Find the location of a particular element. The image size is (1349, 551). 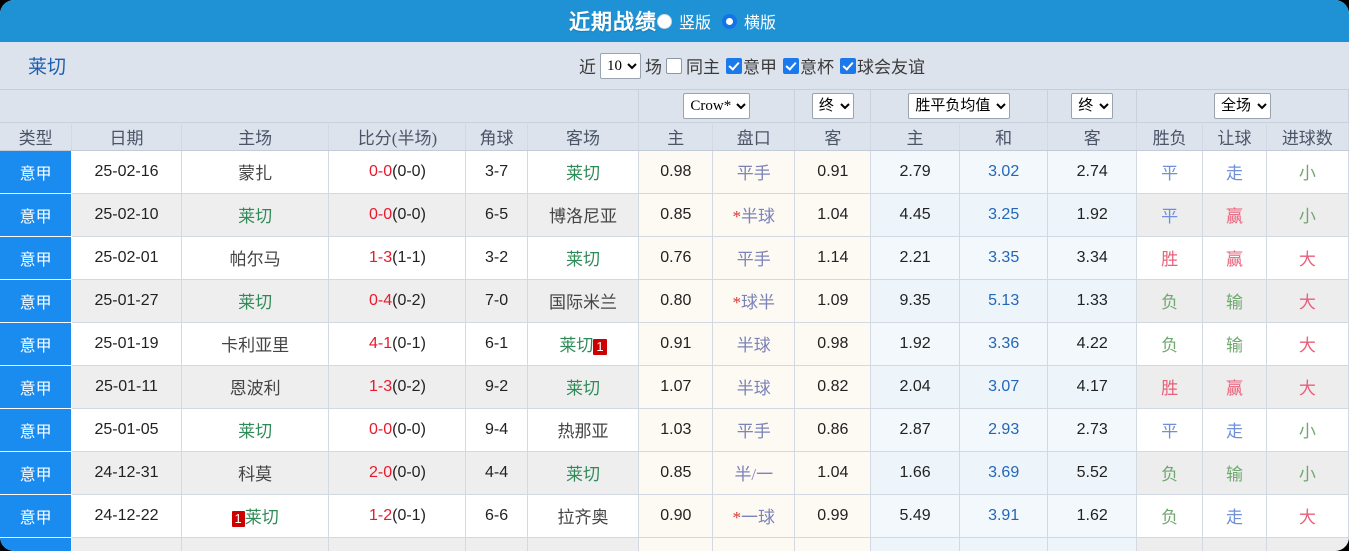

cell-home-team: 卡利亚里 is located at coordinates (255, 344).